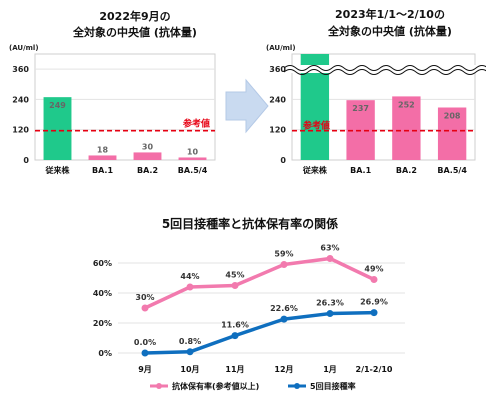 The height and width of the screenshot is (400, 486). I want to click on chart3-data-label: 22.6%, so click(284, 308).